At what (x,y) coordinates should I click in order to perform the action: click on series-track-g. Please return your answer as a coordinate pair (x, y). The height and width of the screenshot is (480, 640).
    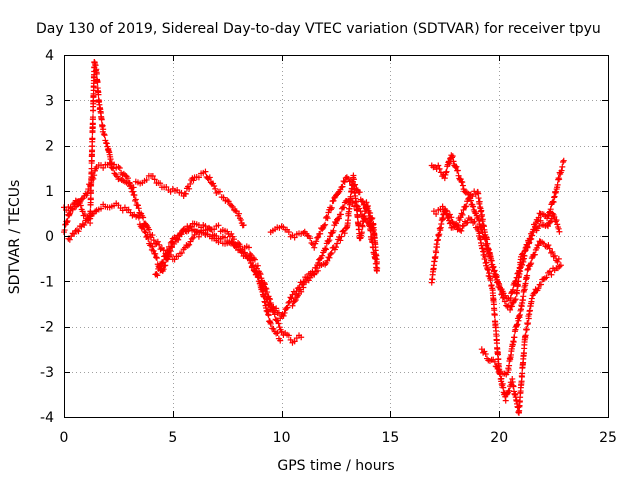
    Looking at the image, I should click on (497, 232).